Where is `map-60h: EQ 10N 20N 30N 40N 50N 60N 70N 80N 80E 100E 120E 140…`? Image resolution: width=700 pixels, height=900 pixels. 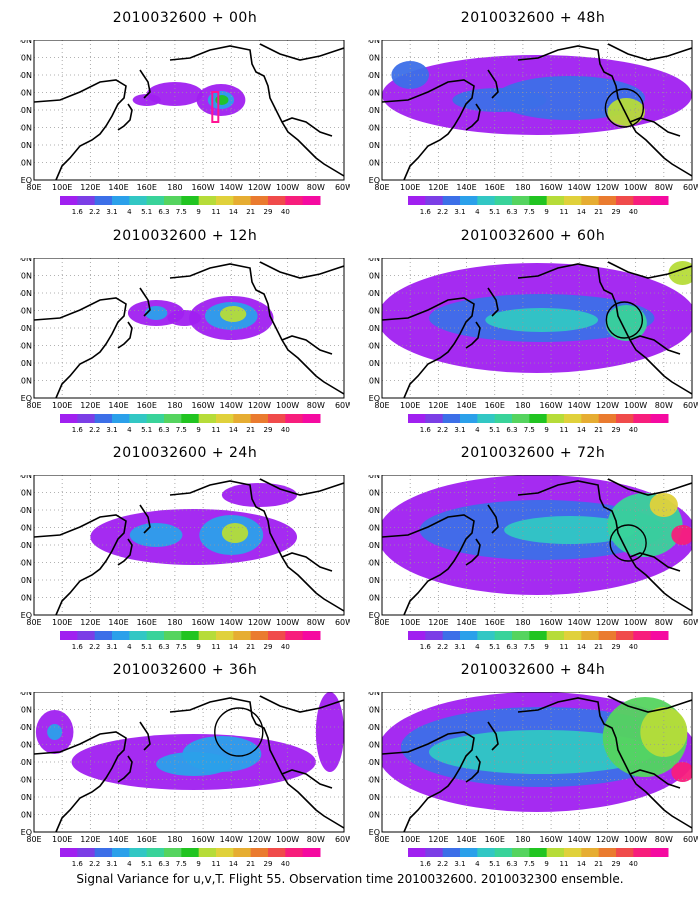
map-60h: EQ 10N 20N 30N 40N 50N 60N 70N 80N 80E 100E 120E 140… is located at coordinates (533, 346).